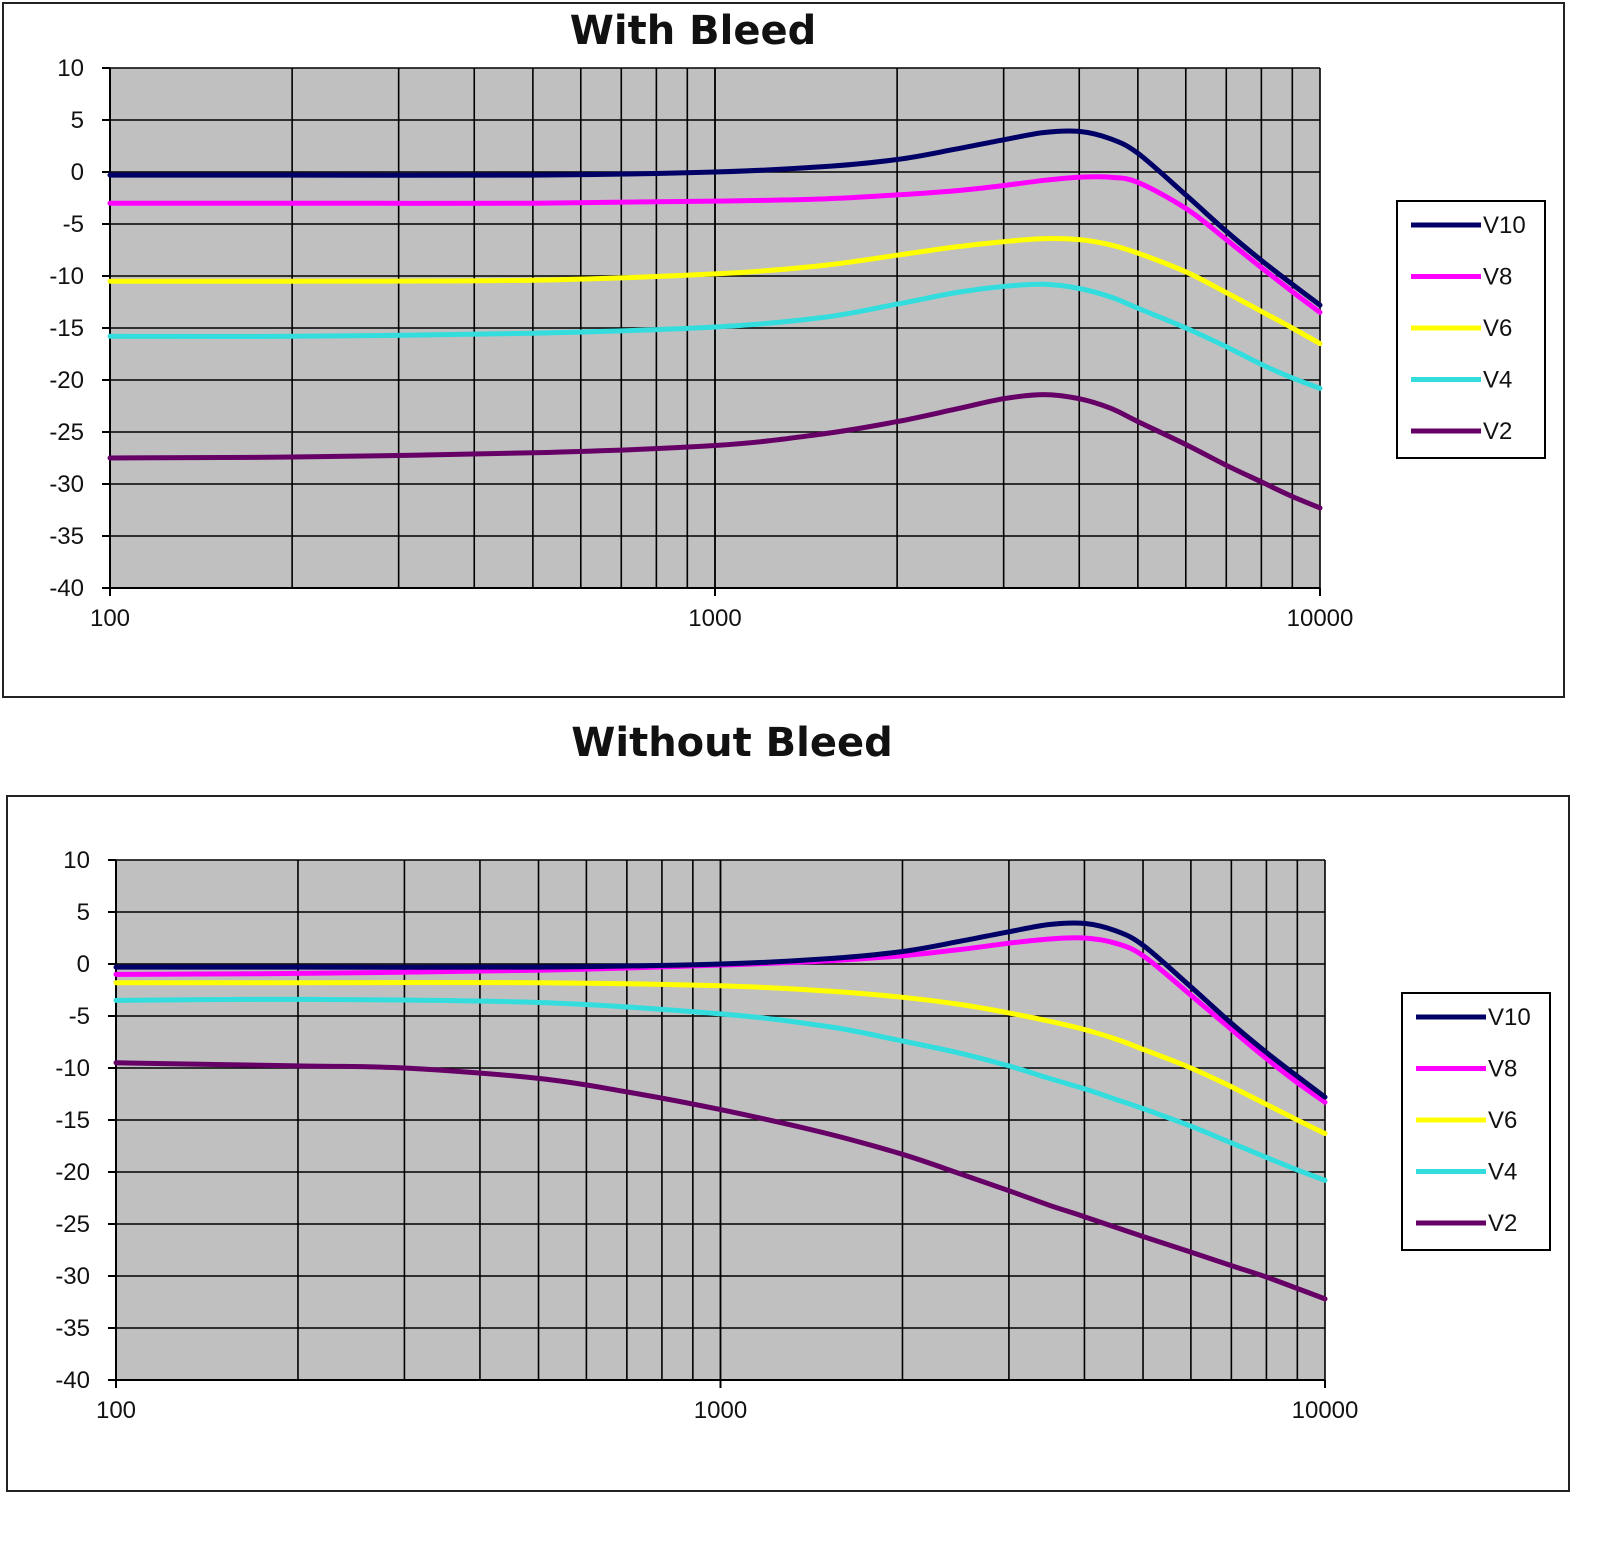  I want to click on chart-title-with-bleed: With Bleed, so click(693, 31).